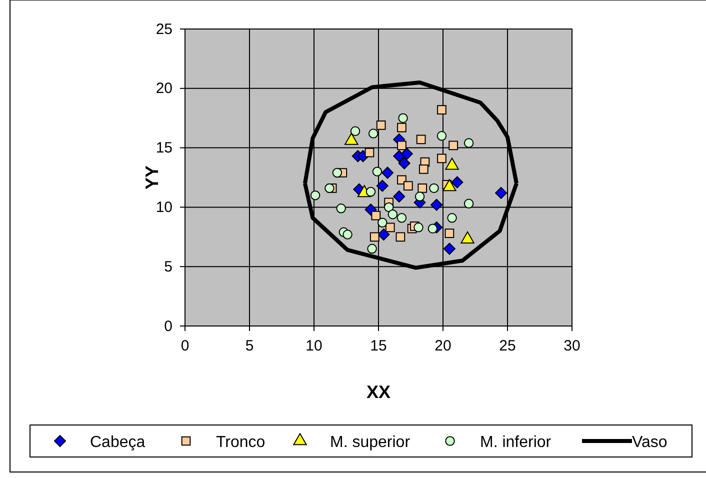 Image resolution: width=706 pixels, height=478 pixels. What do you see at coordinates (378, 392) in the screenshot?
I see `x-axis-title: XX` at bounding box center [378, 392].